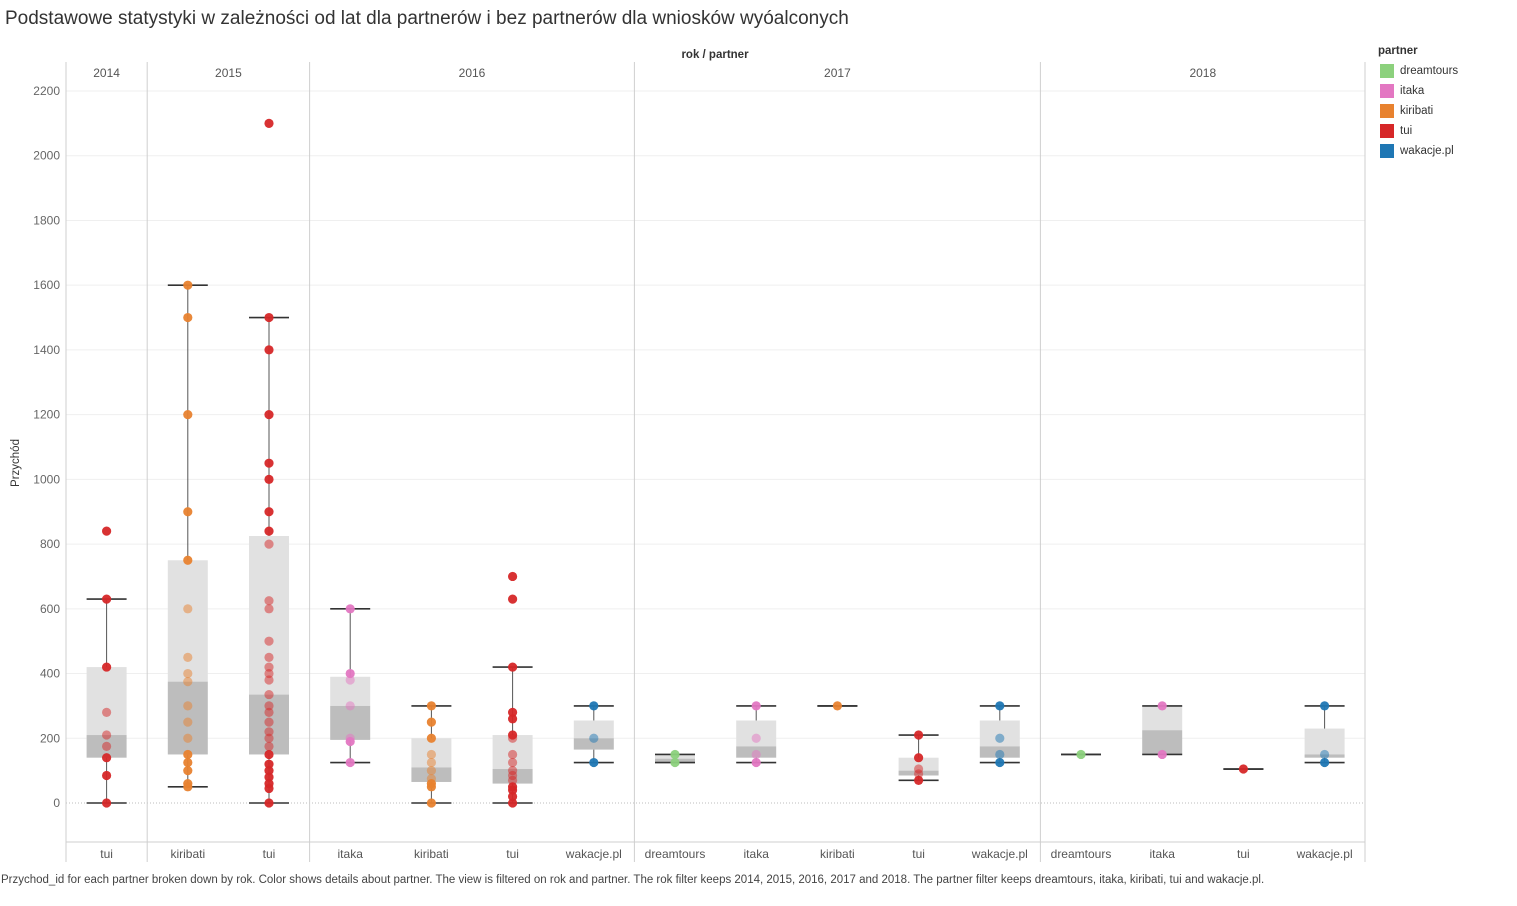 The image size is (1517, 906). I want to click on legend-item-wakacje-pl: wakacje.pl, so click(1416, 151).